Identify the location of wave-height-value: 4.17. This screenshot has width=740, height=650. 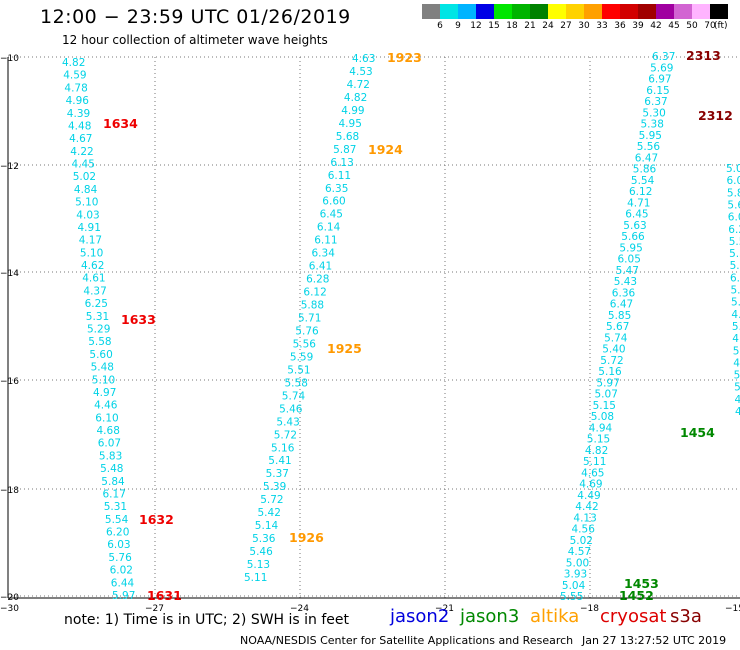
(90, 241).